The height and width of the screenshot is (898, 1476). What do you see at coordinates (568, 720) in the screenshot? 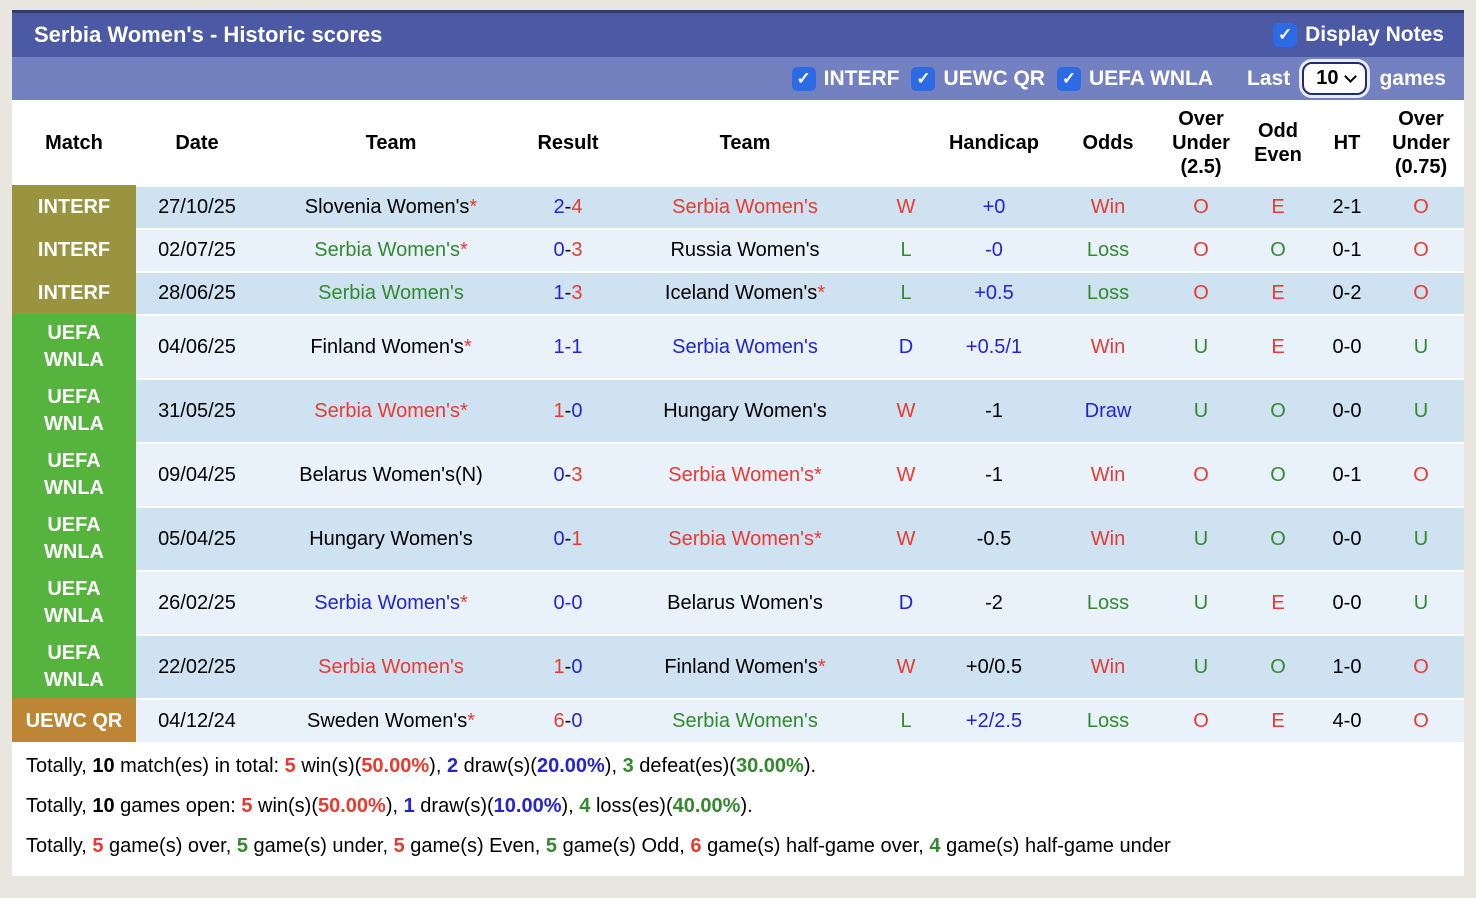
I see `match-result: 6-0` at bounding box center [568, 720].